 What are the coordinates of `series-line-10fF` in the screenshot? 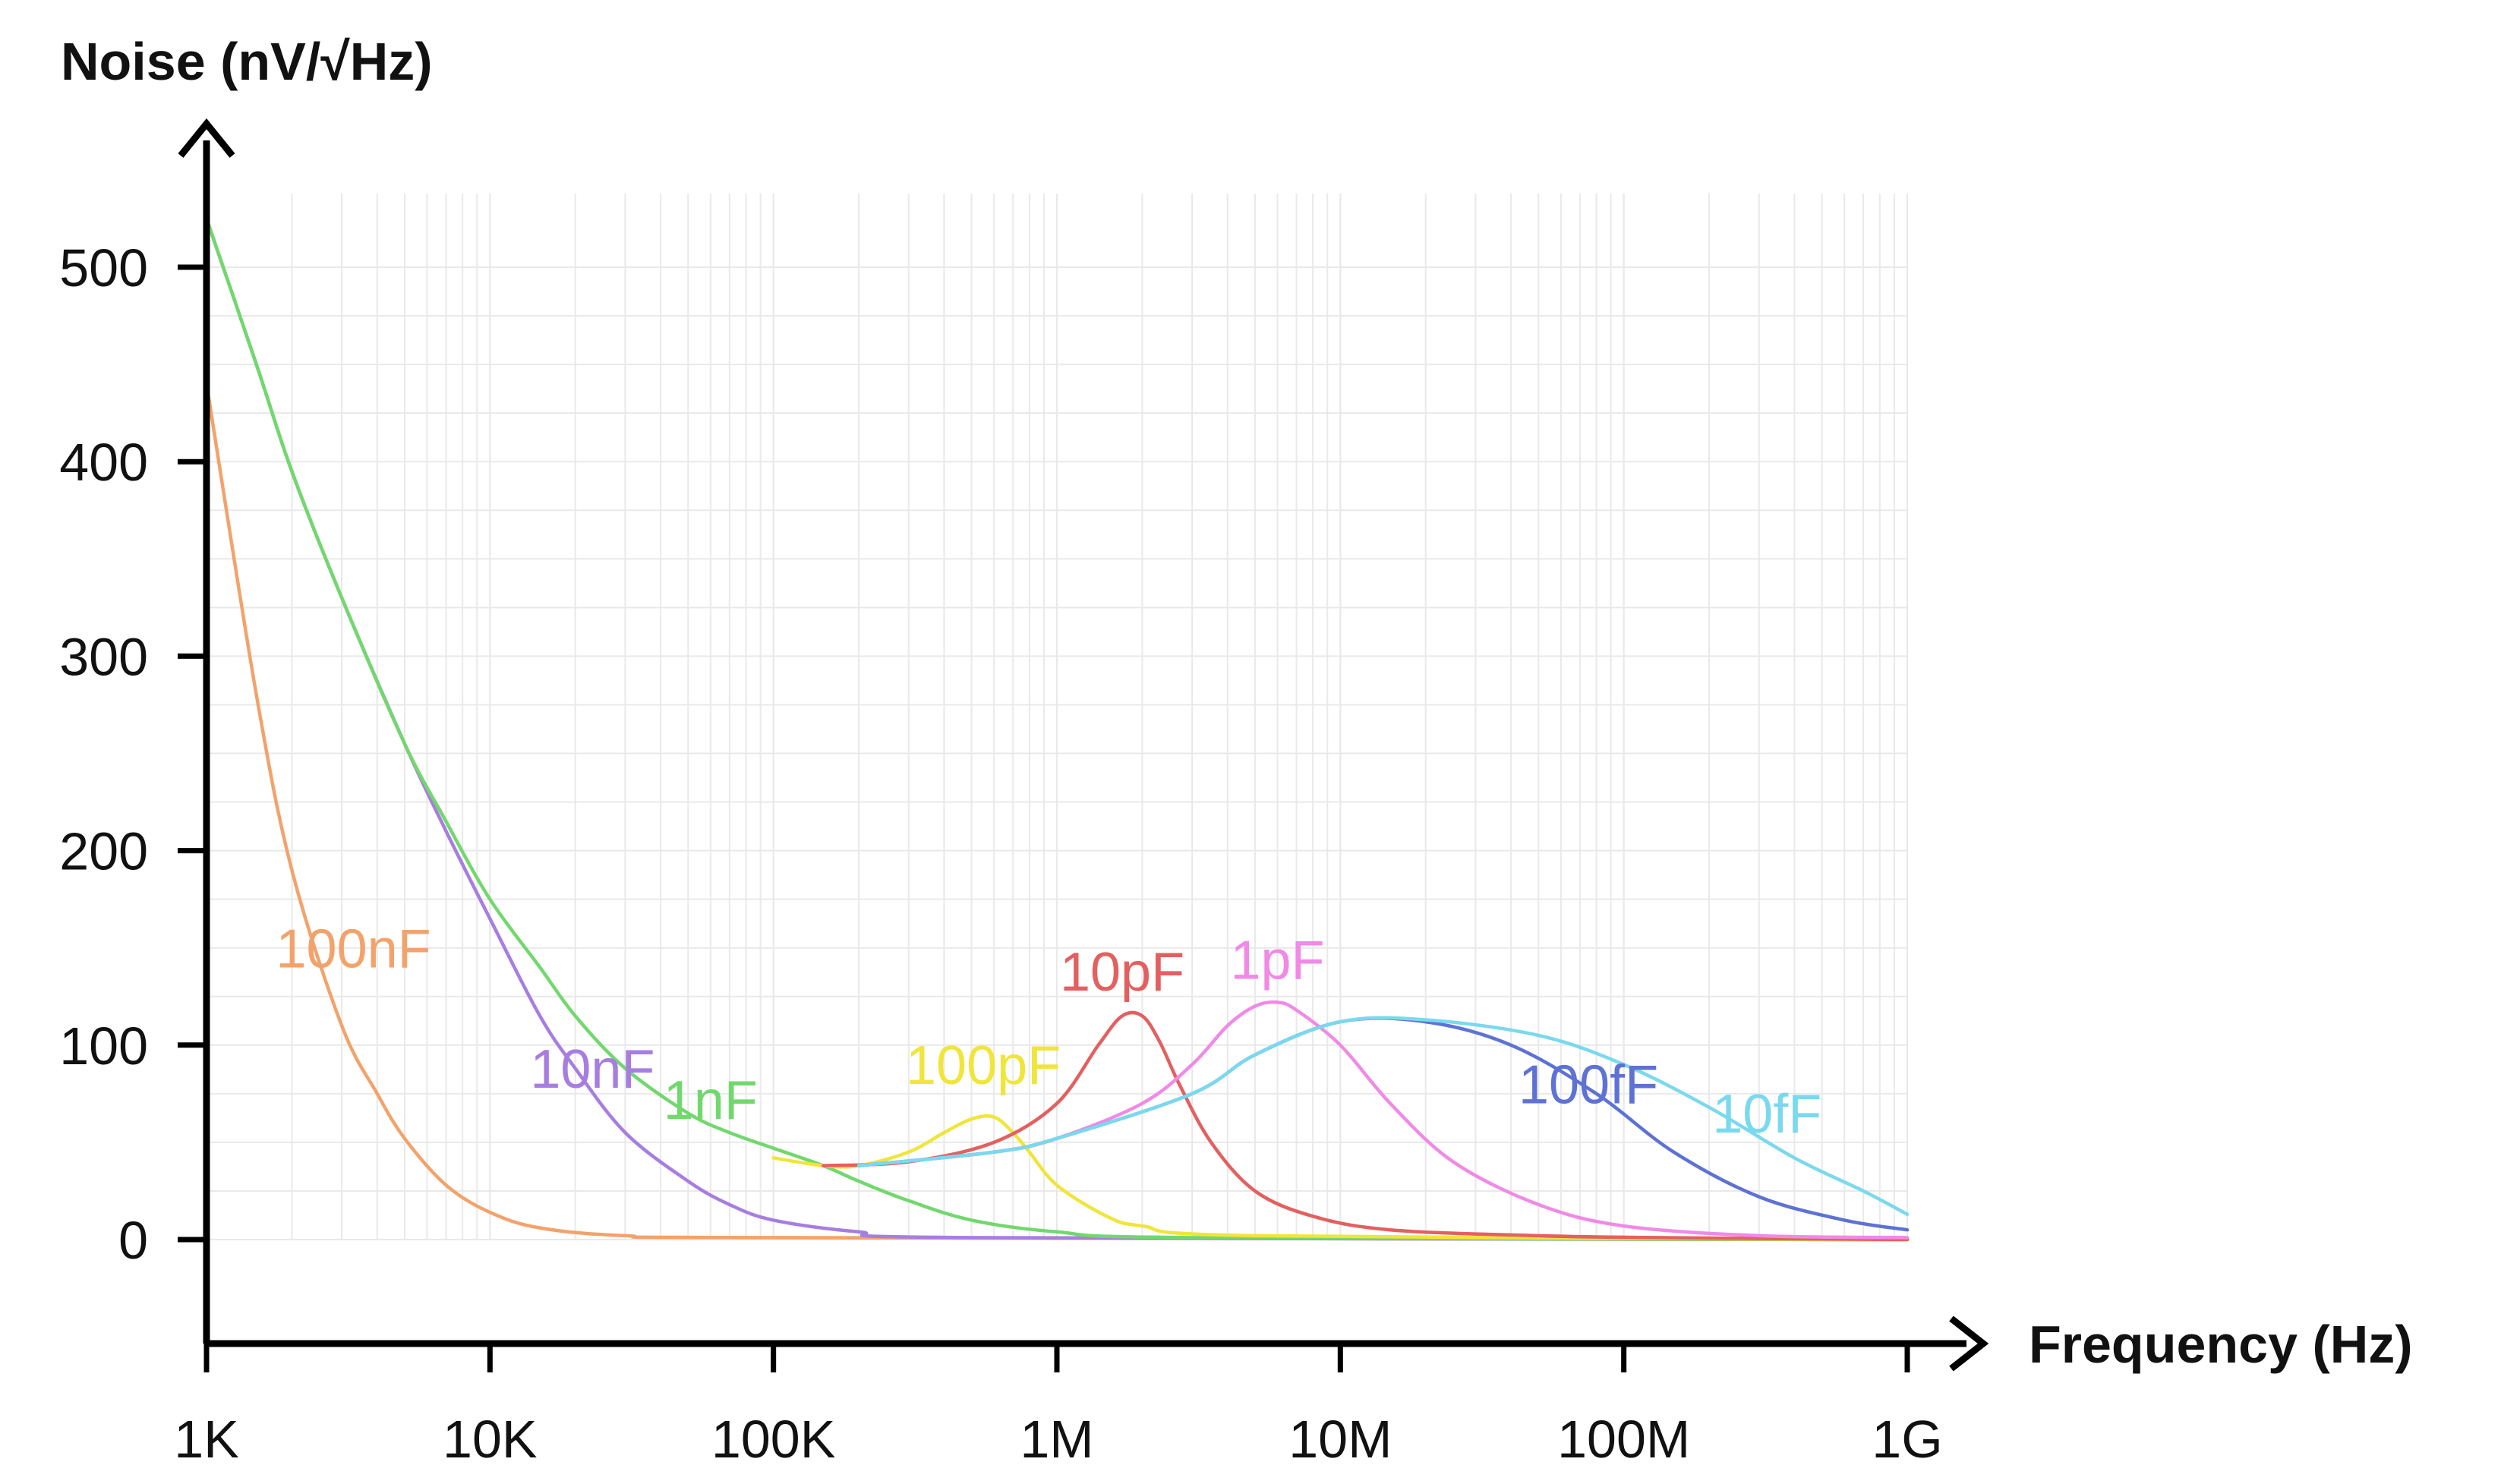 It's located at (1383, 1116).